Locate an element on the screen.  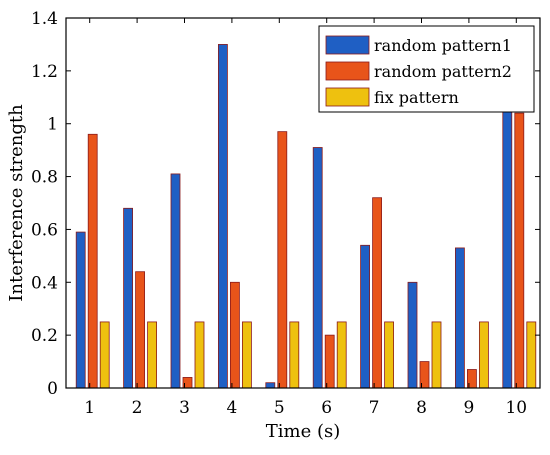
y-tick-label: 1.2 is located at coordinates (44, 72).